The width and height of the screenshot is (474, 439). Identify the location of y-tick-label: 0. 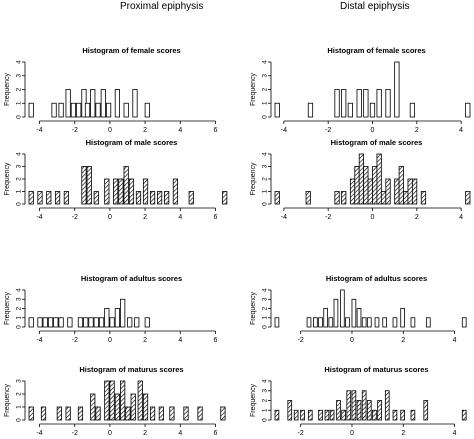
(265, 420).